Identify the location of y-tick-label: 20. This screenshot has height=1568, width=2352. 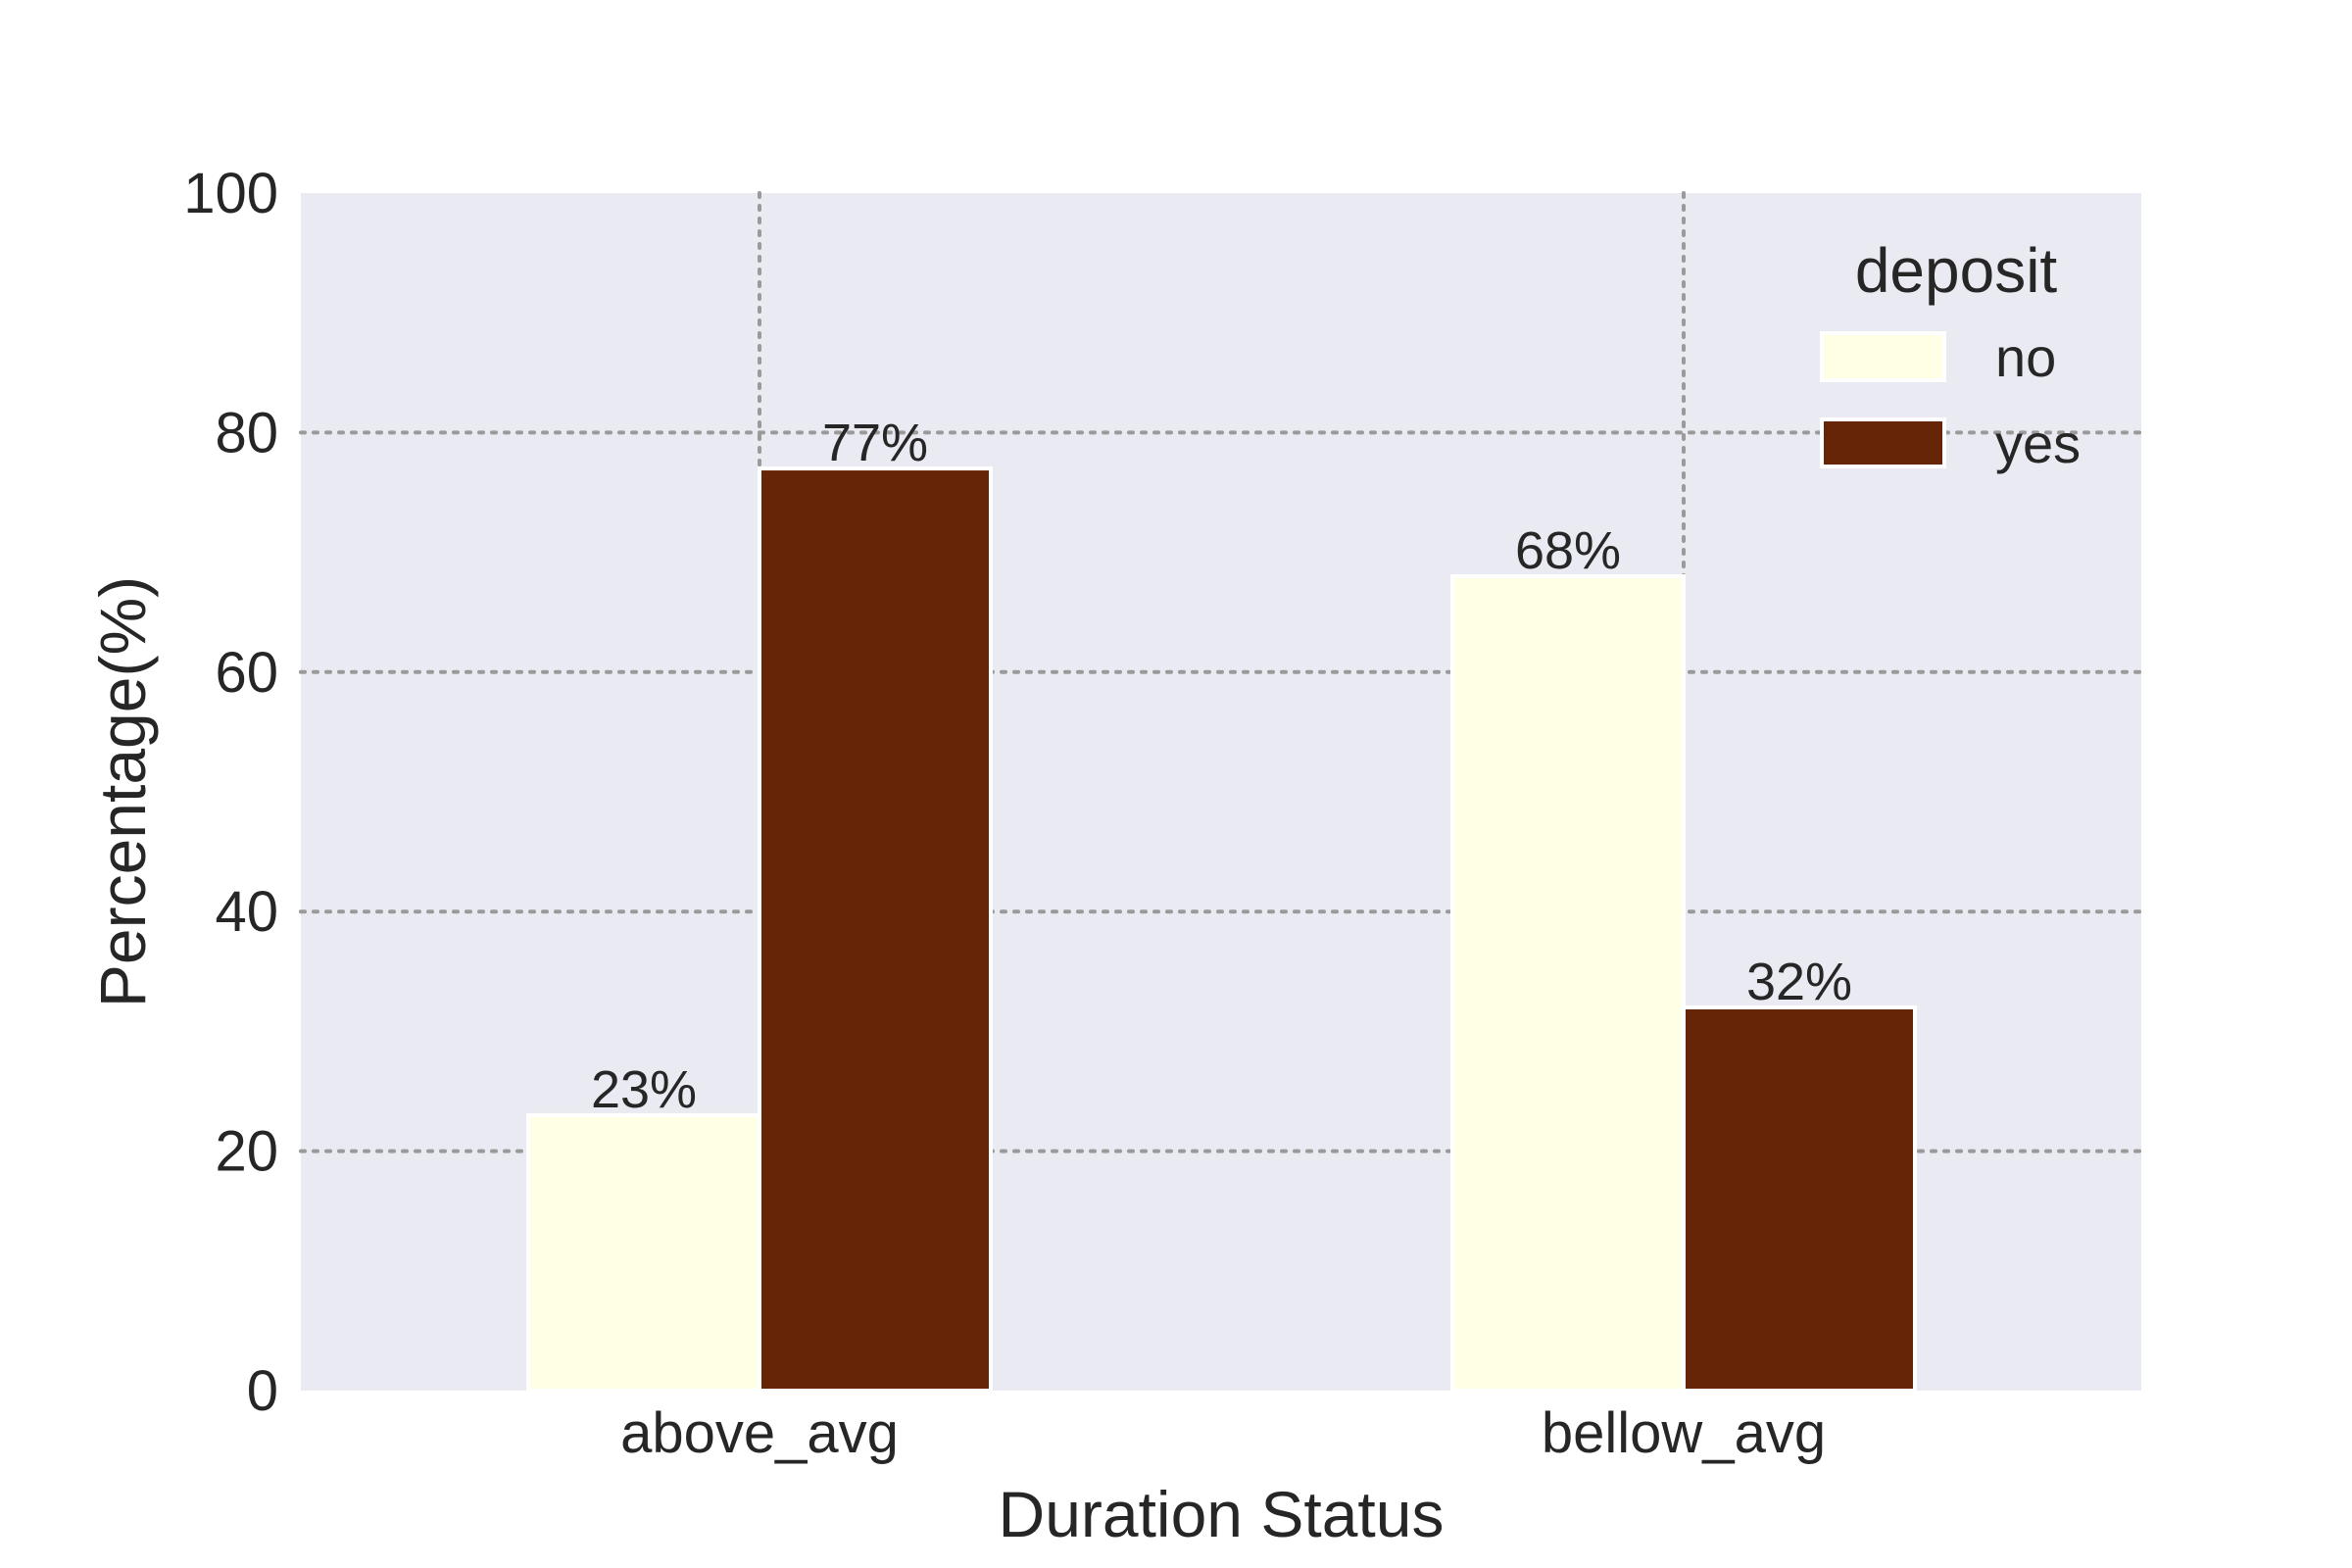
(246, 1152).